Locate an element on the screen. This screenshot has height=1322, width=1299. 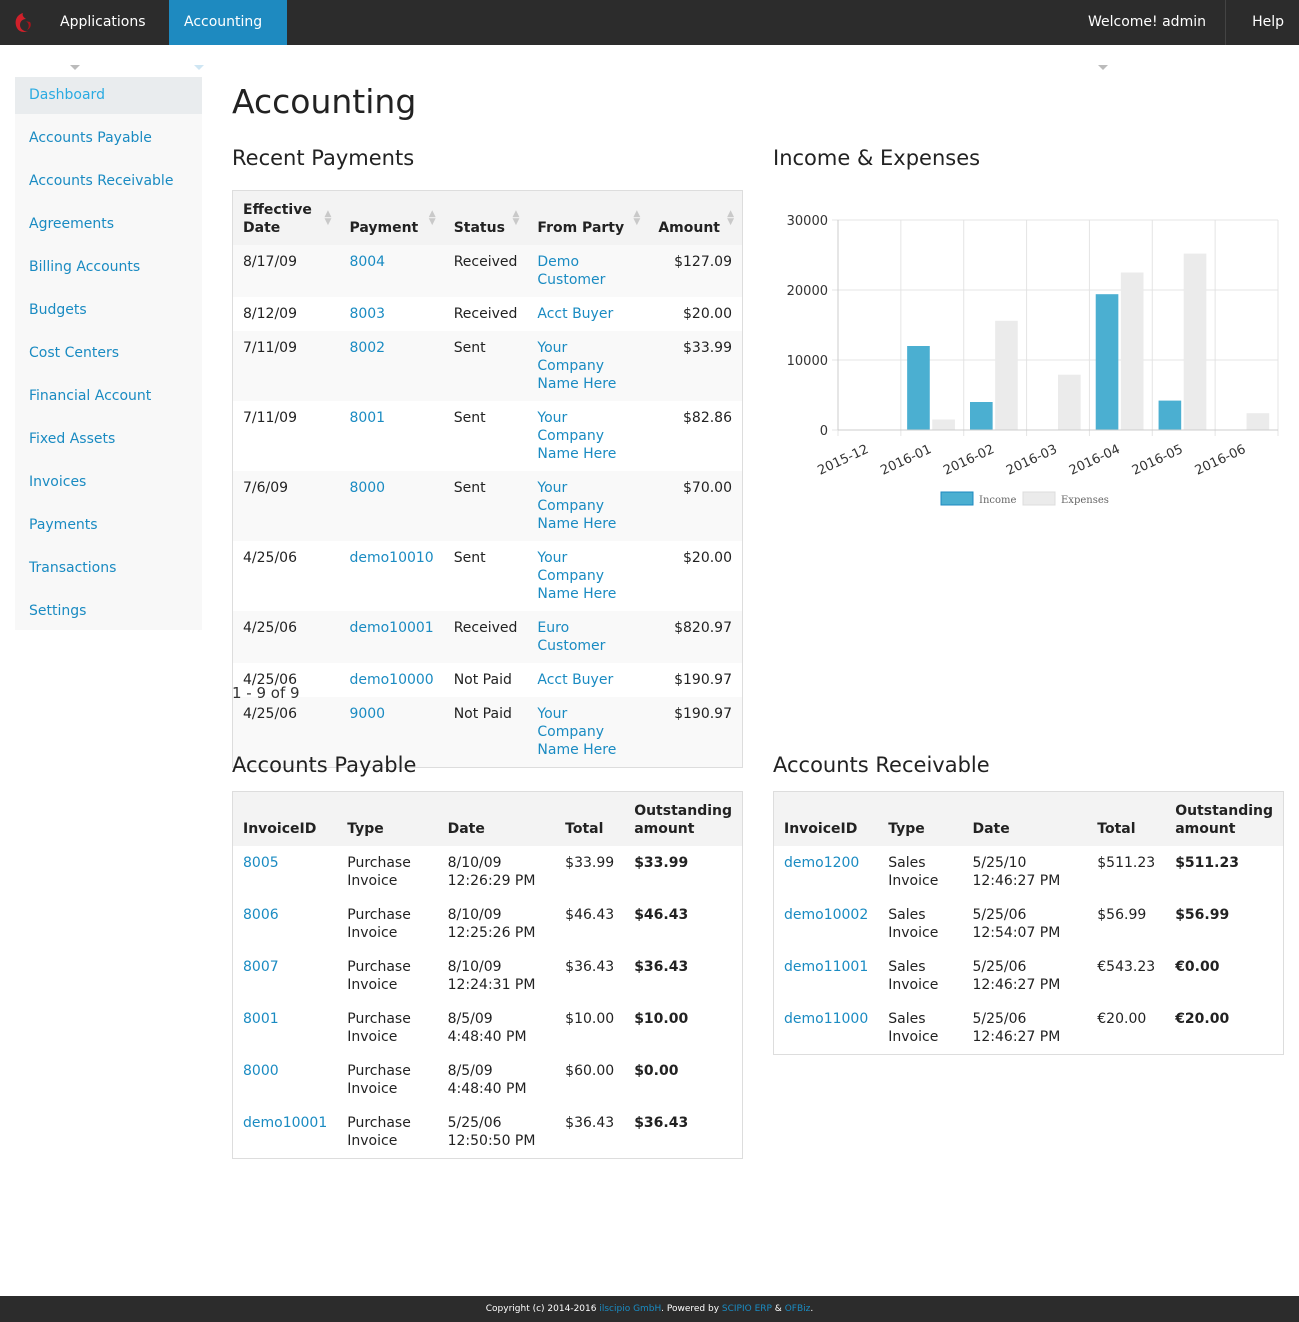
applications-menu: Applications is located at coordinates (107, 35).